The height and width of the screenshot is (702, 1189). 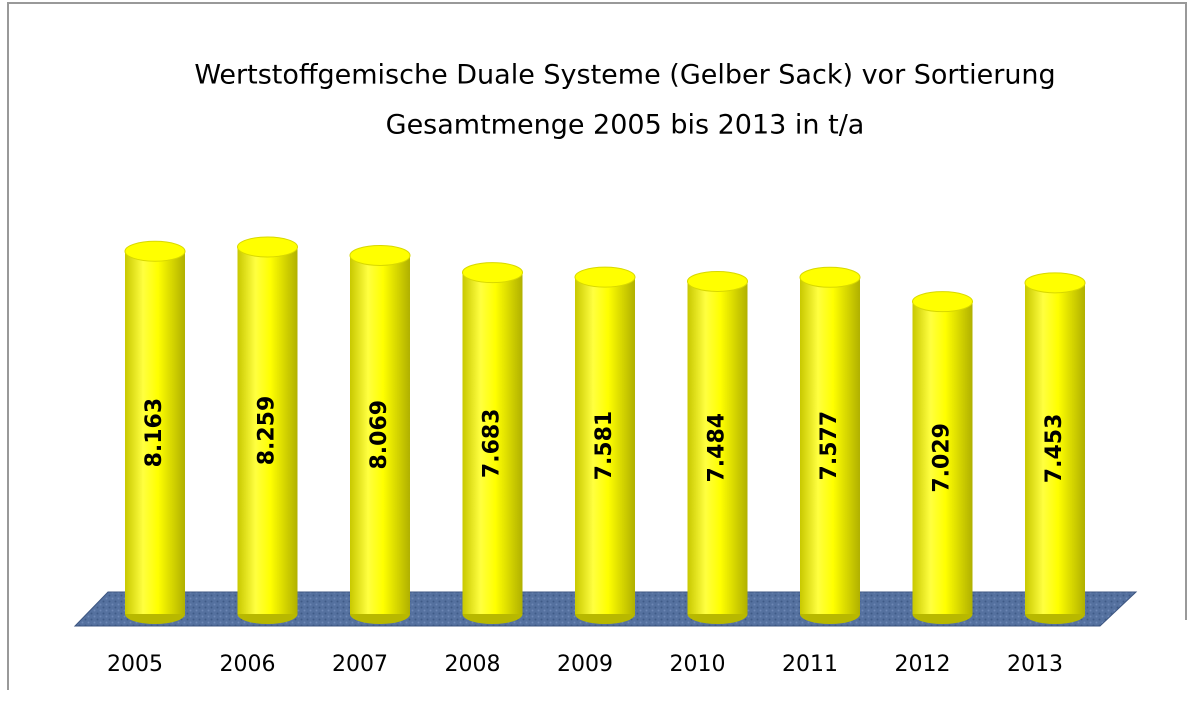 I want to click on value-label: 7.029, so click(x=942, y=458).